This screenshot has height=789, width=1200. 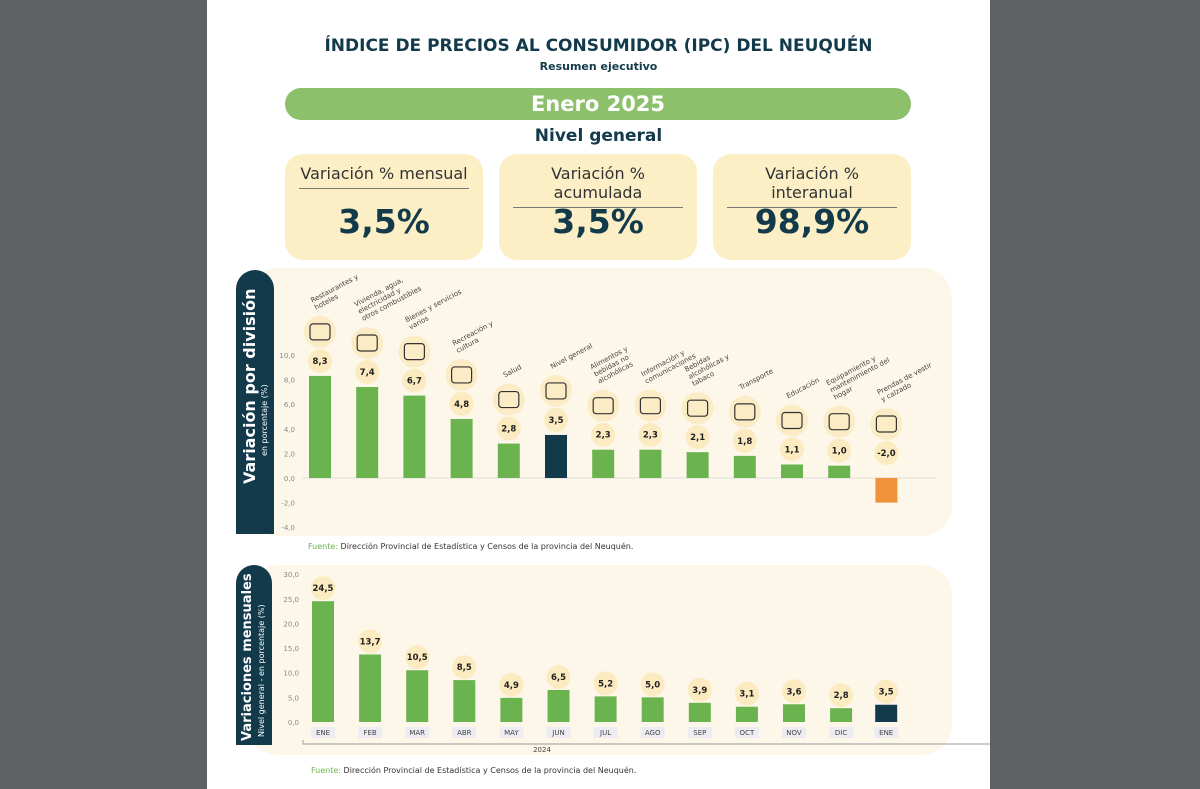 I want to click on bar-value-label: 5,0, so click(x=652, y=685).